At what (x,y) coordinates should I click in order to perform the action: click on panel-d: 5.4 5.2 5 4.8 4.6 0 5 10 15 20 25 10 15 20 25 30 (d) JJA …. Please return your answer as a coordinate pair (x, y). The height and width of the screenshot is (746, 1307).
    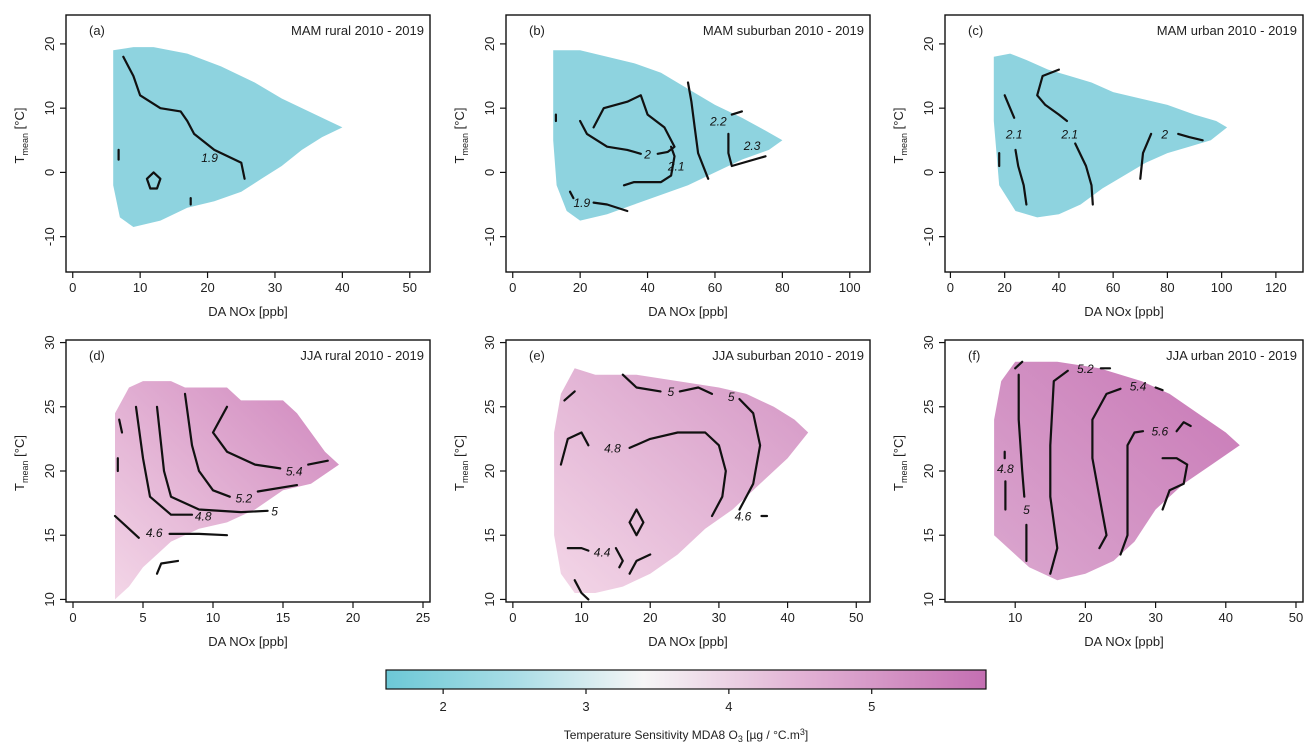
    Looking at the image, I should click on (221, 492).